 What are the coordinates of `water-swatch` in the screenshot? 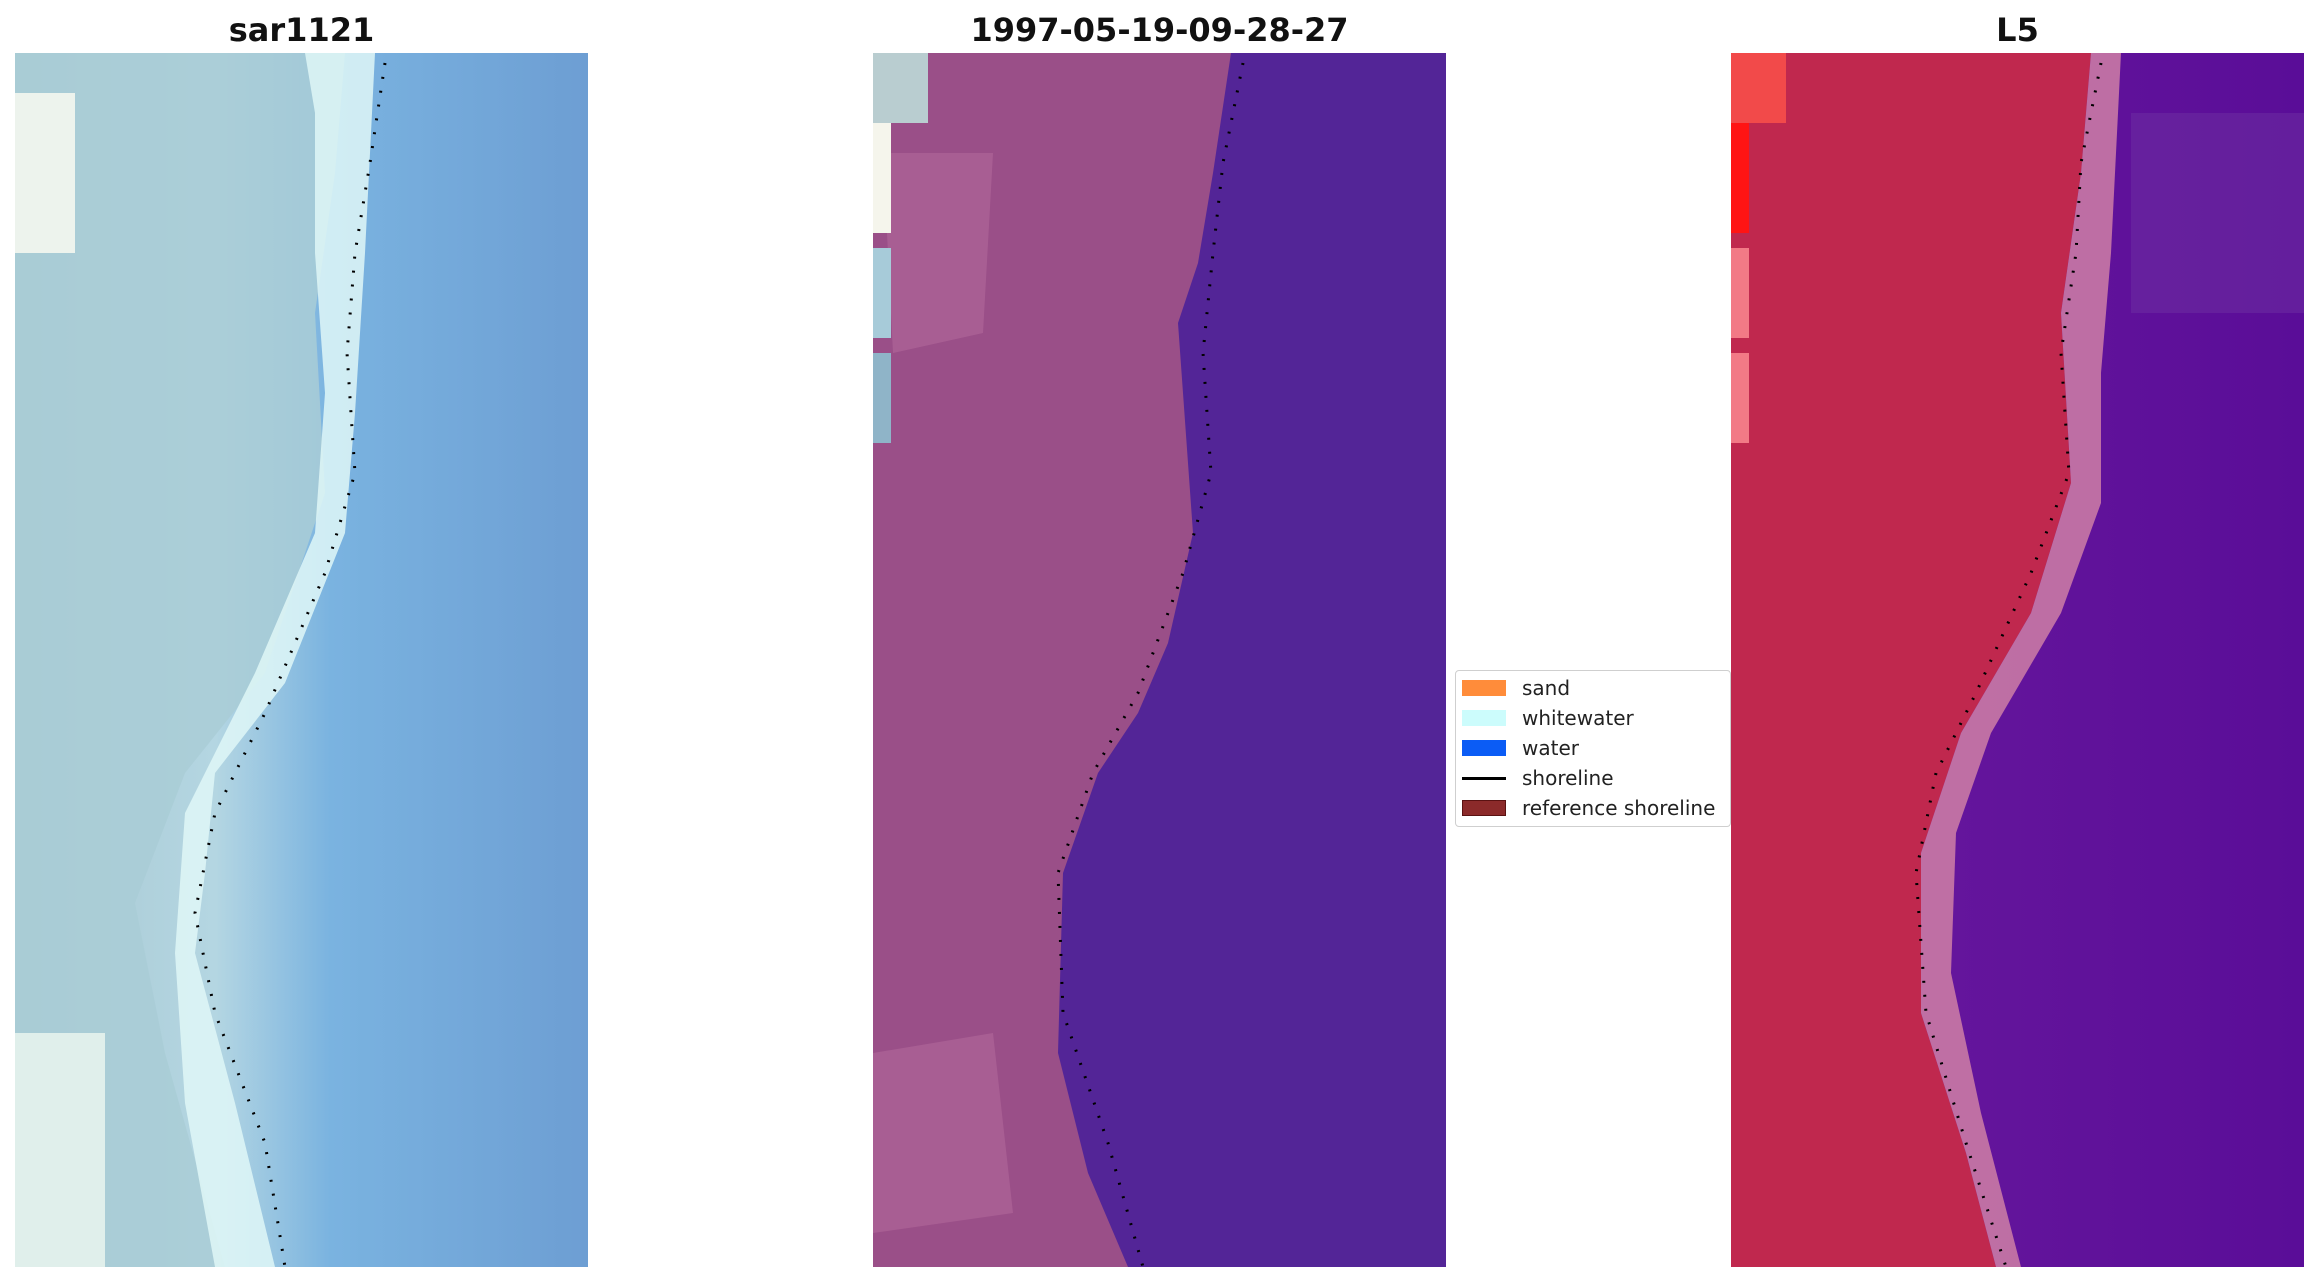 It's located at (1484, 748).